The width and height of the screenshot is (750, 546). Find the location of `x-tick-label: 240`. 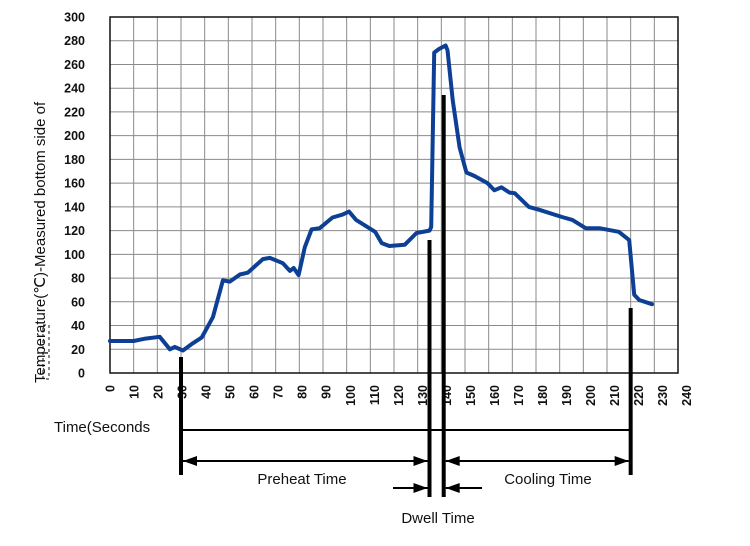

x-tick-label: 240 is located at coordinates (687, 395).